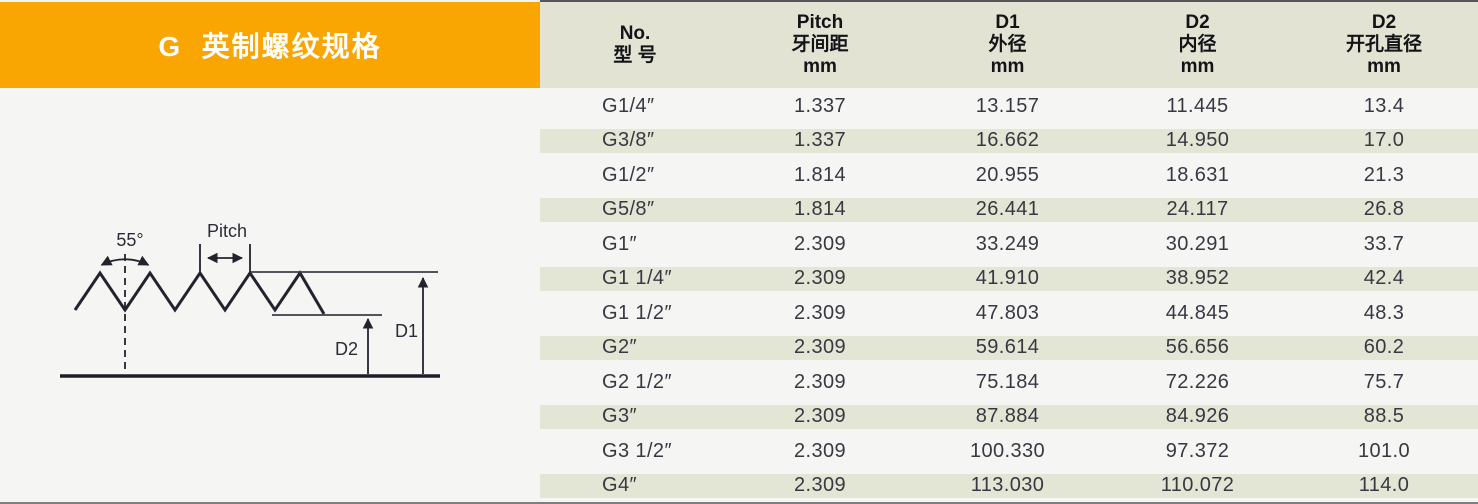  I want to click on d1-label: D1, so click(406, 331).